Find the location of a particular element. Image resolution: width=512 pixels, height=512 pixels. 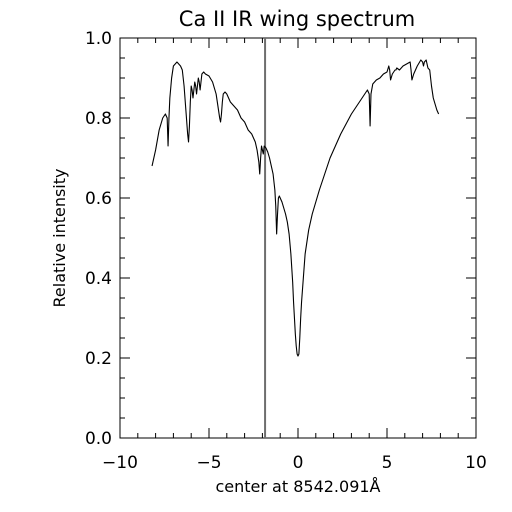

y-tick-label: 1.0 is located at coordinates (98, 39).